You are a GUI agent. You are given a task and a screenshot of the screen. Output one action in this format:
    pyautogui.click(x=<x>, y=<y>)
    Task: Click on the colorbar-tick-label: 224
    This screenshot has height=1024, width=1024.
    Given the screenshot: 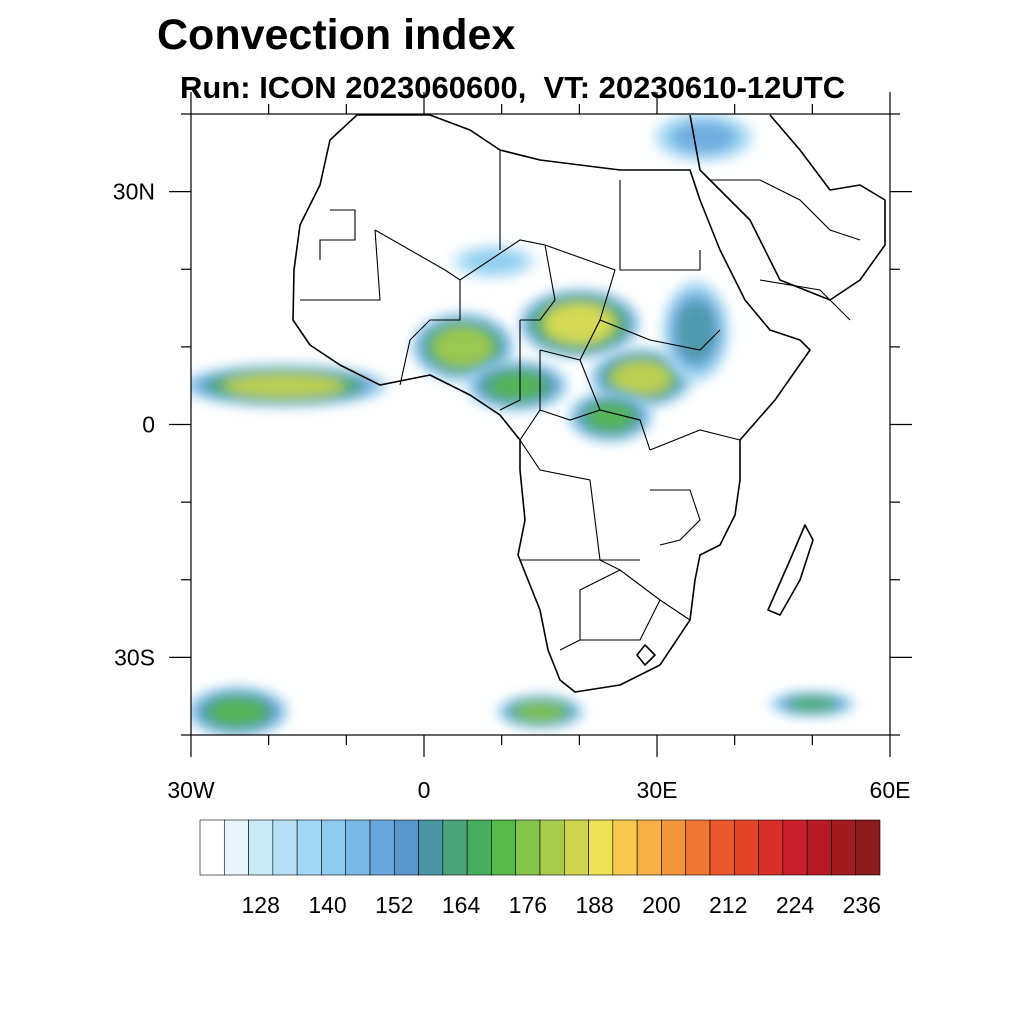 What is the action you would take?
    pyautogui.click(x=795, y=905)
    